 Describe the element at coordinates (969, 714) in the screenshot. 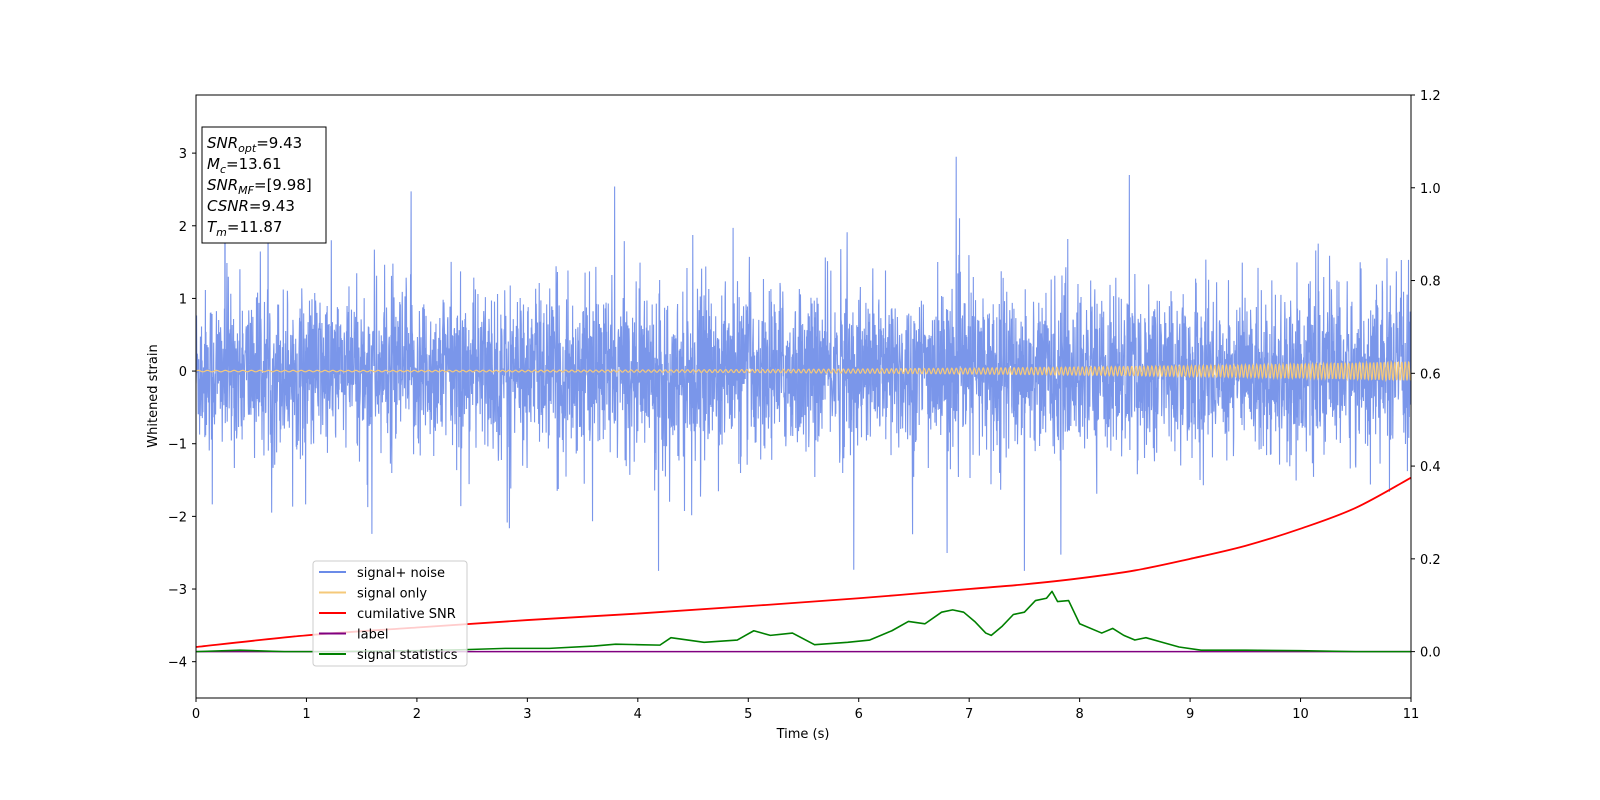

I see `x-tick-label: 7` at that location.